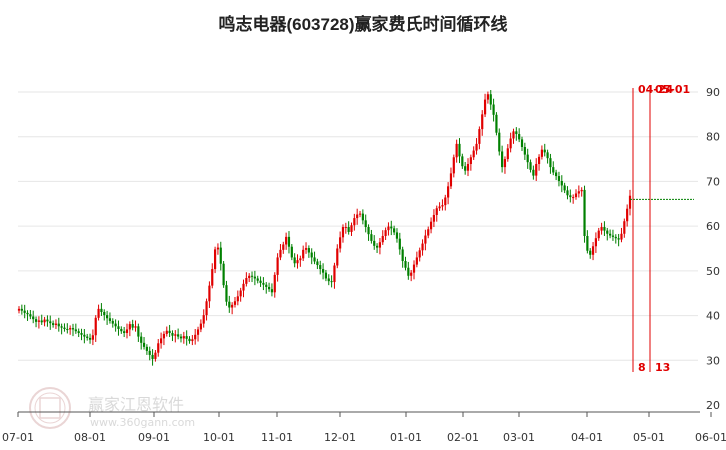 Image resolution: width=726 pixels, height=450 pixels. I want to click on y-tick-label: 60, so click(713, 226).